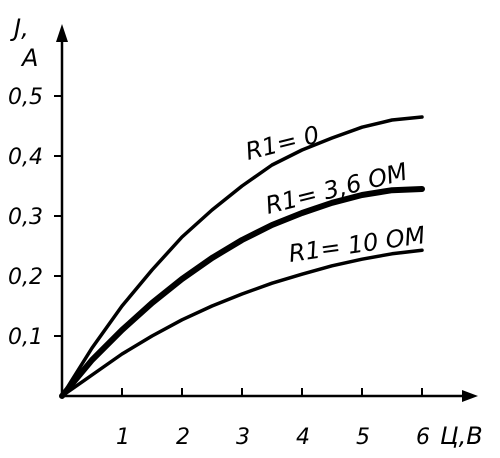  Describe the element at coordinates (273, 419) in the screenshot. I see `x-ticks: 1 2 3 4 5 6` at that location.